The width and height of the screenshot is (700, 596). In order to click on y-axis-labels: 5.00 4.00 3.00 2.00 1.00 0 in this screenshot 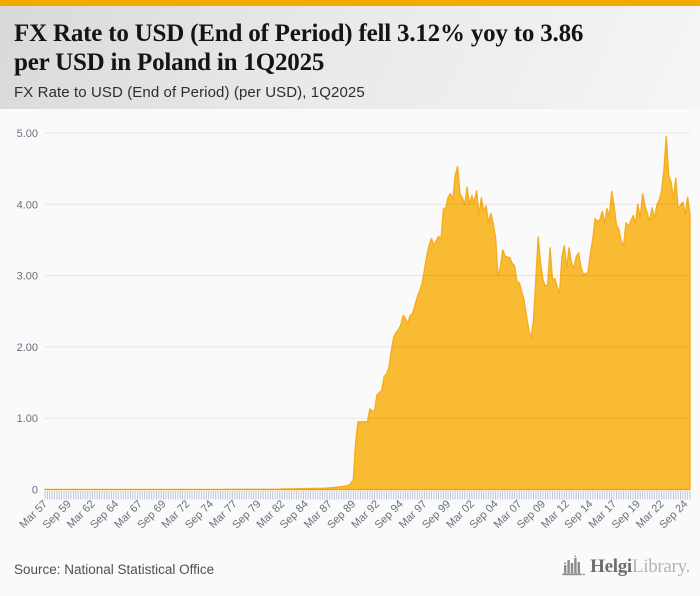, I will do `click(27, 312)`.